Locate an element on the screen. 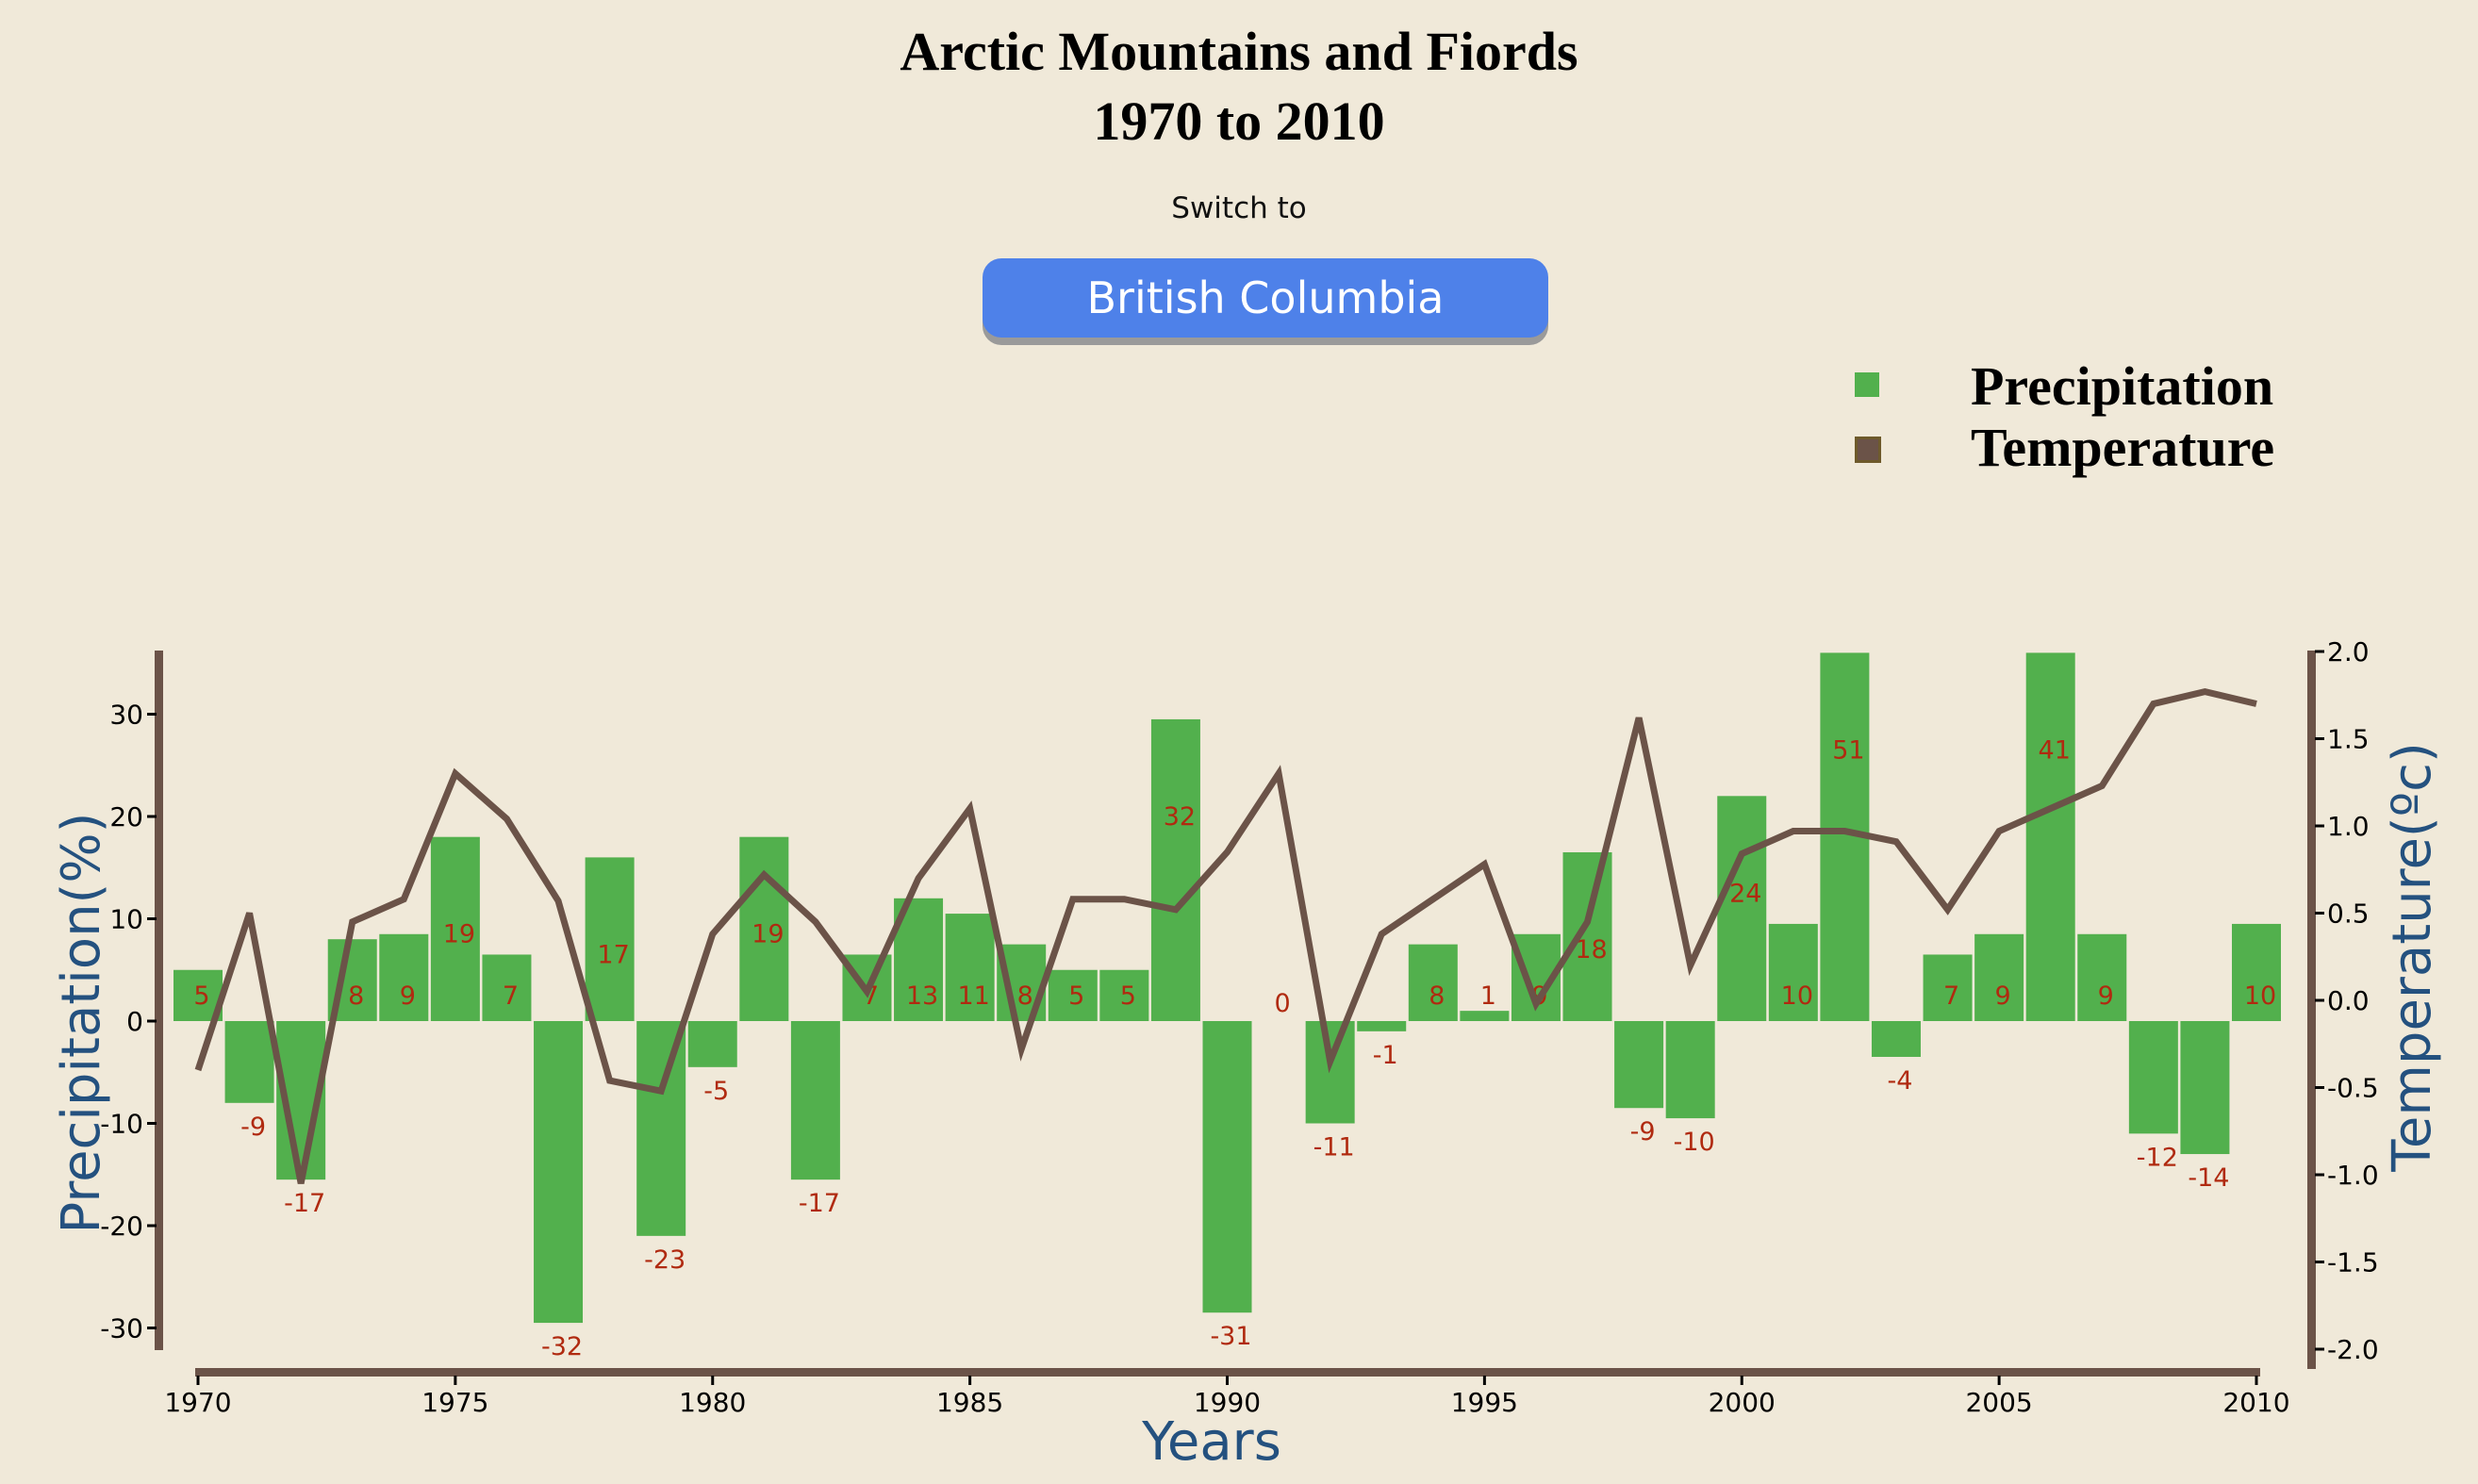 The width and height of the screenshot is (2478, 1484). precipitation-bar-1978 is located at coordinates (610, 939).